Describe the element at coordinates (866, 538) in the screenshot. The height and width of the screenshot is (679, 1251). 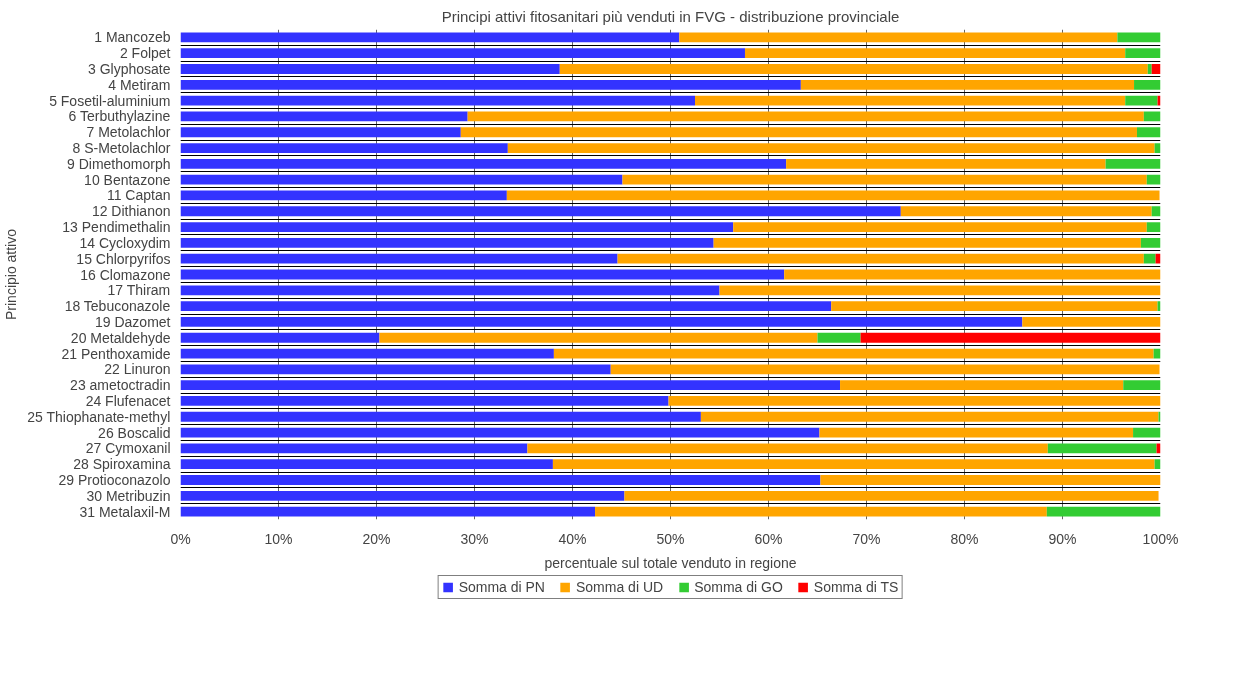
I see `x-tick-label: 70%` at that location.